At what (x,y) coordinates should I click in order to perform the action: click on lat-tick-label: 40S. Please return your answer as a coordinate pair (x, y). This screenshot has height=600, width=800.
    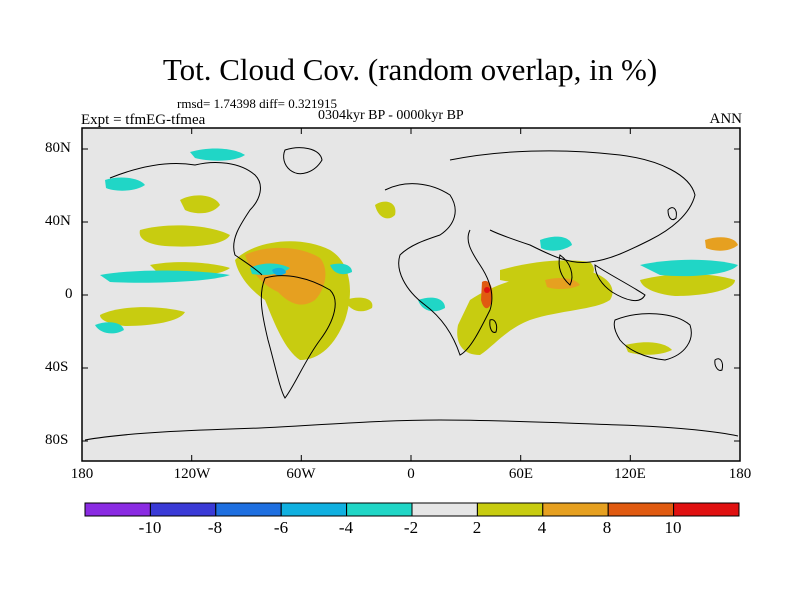
    Looking at the image, I should click on (57, 367).